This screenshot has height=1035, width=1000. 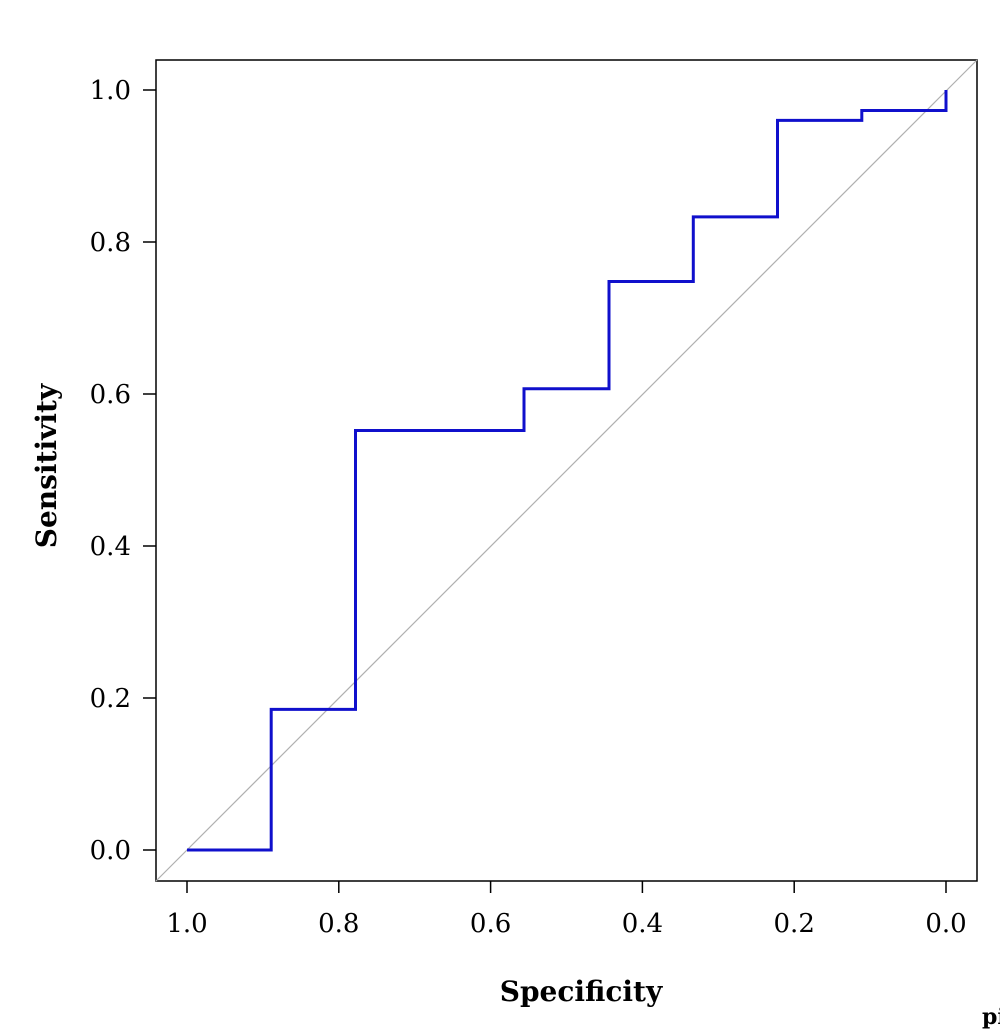 What do you see at coordinates (46, 465) in the screenshot?
I see `y-axis-title: Sensitivity` at bounding box center [46, 465].